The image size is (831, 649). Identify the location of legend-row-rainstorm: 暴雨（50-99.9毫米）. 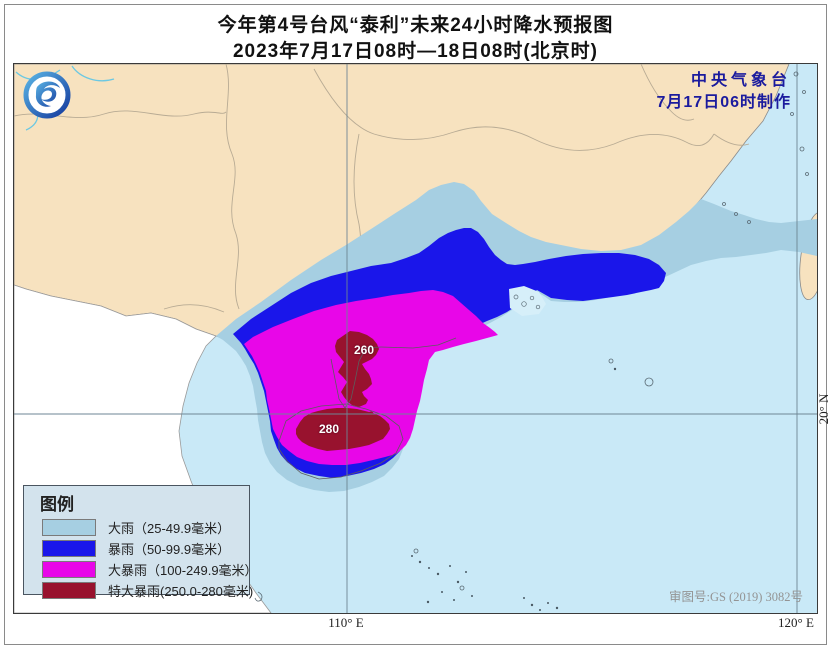
(136, 548).